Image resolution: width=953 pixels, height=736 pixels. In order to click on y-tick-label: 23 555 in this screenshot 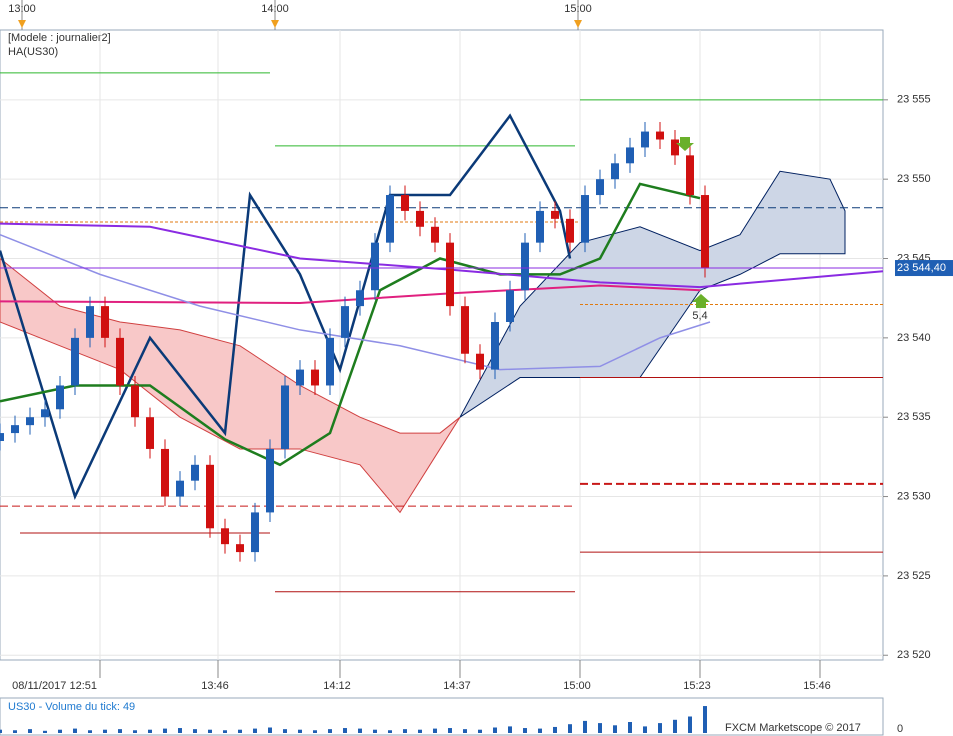, I will do `click(914, 100)`.